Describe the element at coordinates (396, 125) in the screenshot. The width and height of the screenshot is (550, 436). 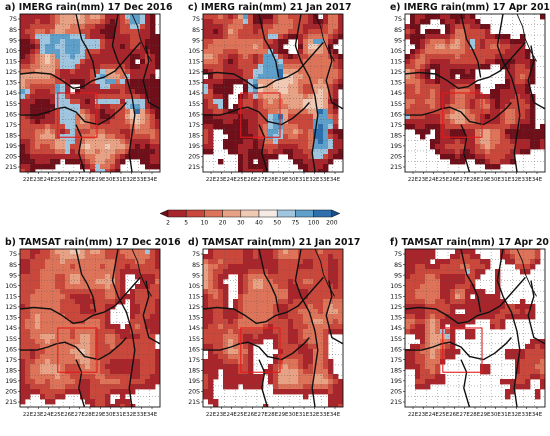
I see `lat-tick-label: 17S` at that location.